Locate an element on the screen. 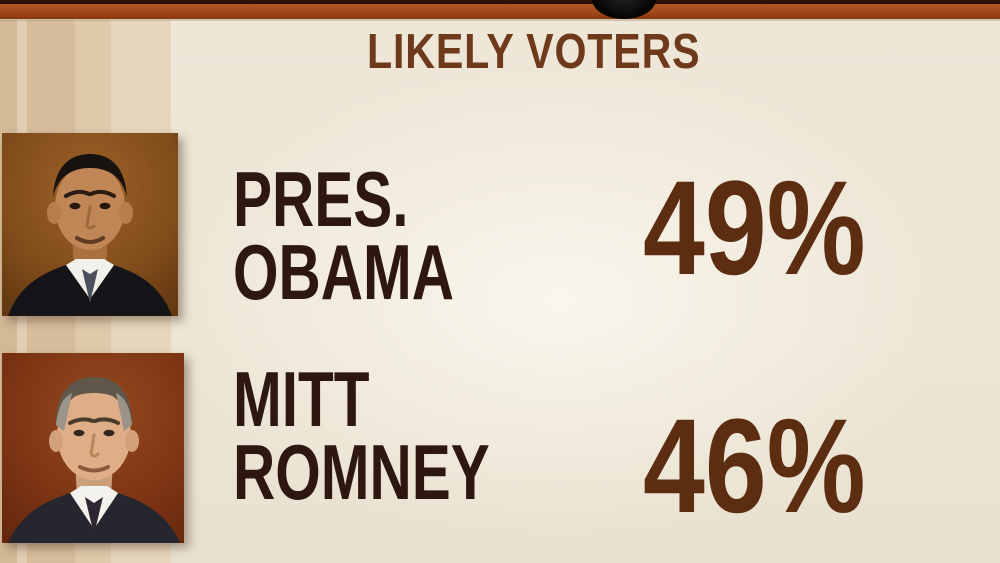  obama-portrait is located at coordinates (90, 224).